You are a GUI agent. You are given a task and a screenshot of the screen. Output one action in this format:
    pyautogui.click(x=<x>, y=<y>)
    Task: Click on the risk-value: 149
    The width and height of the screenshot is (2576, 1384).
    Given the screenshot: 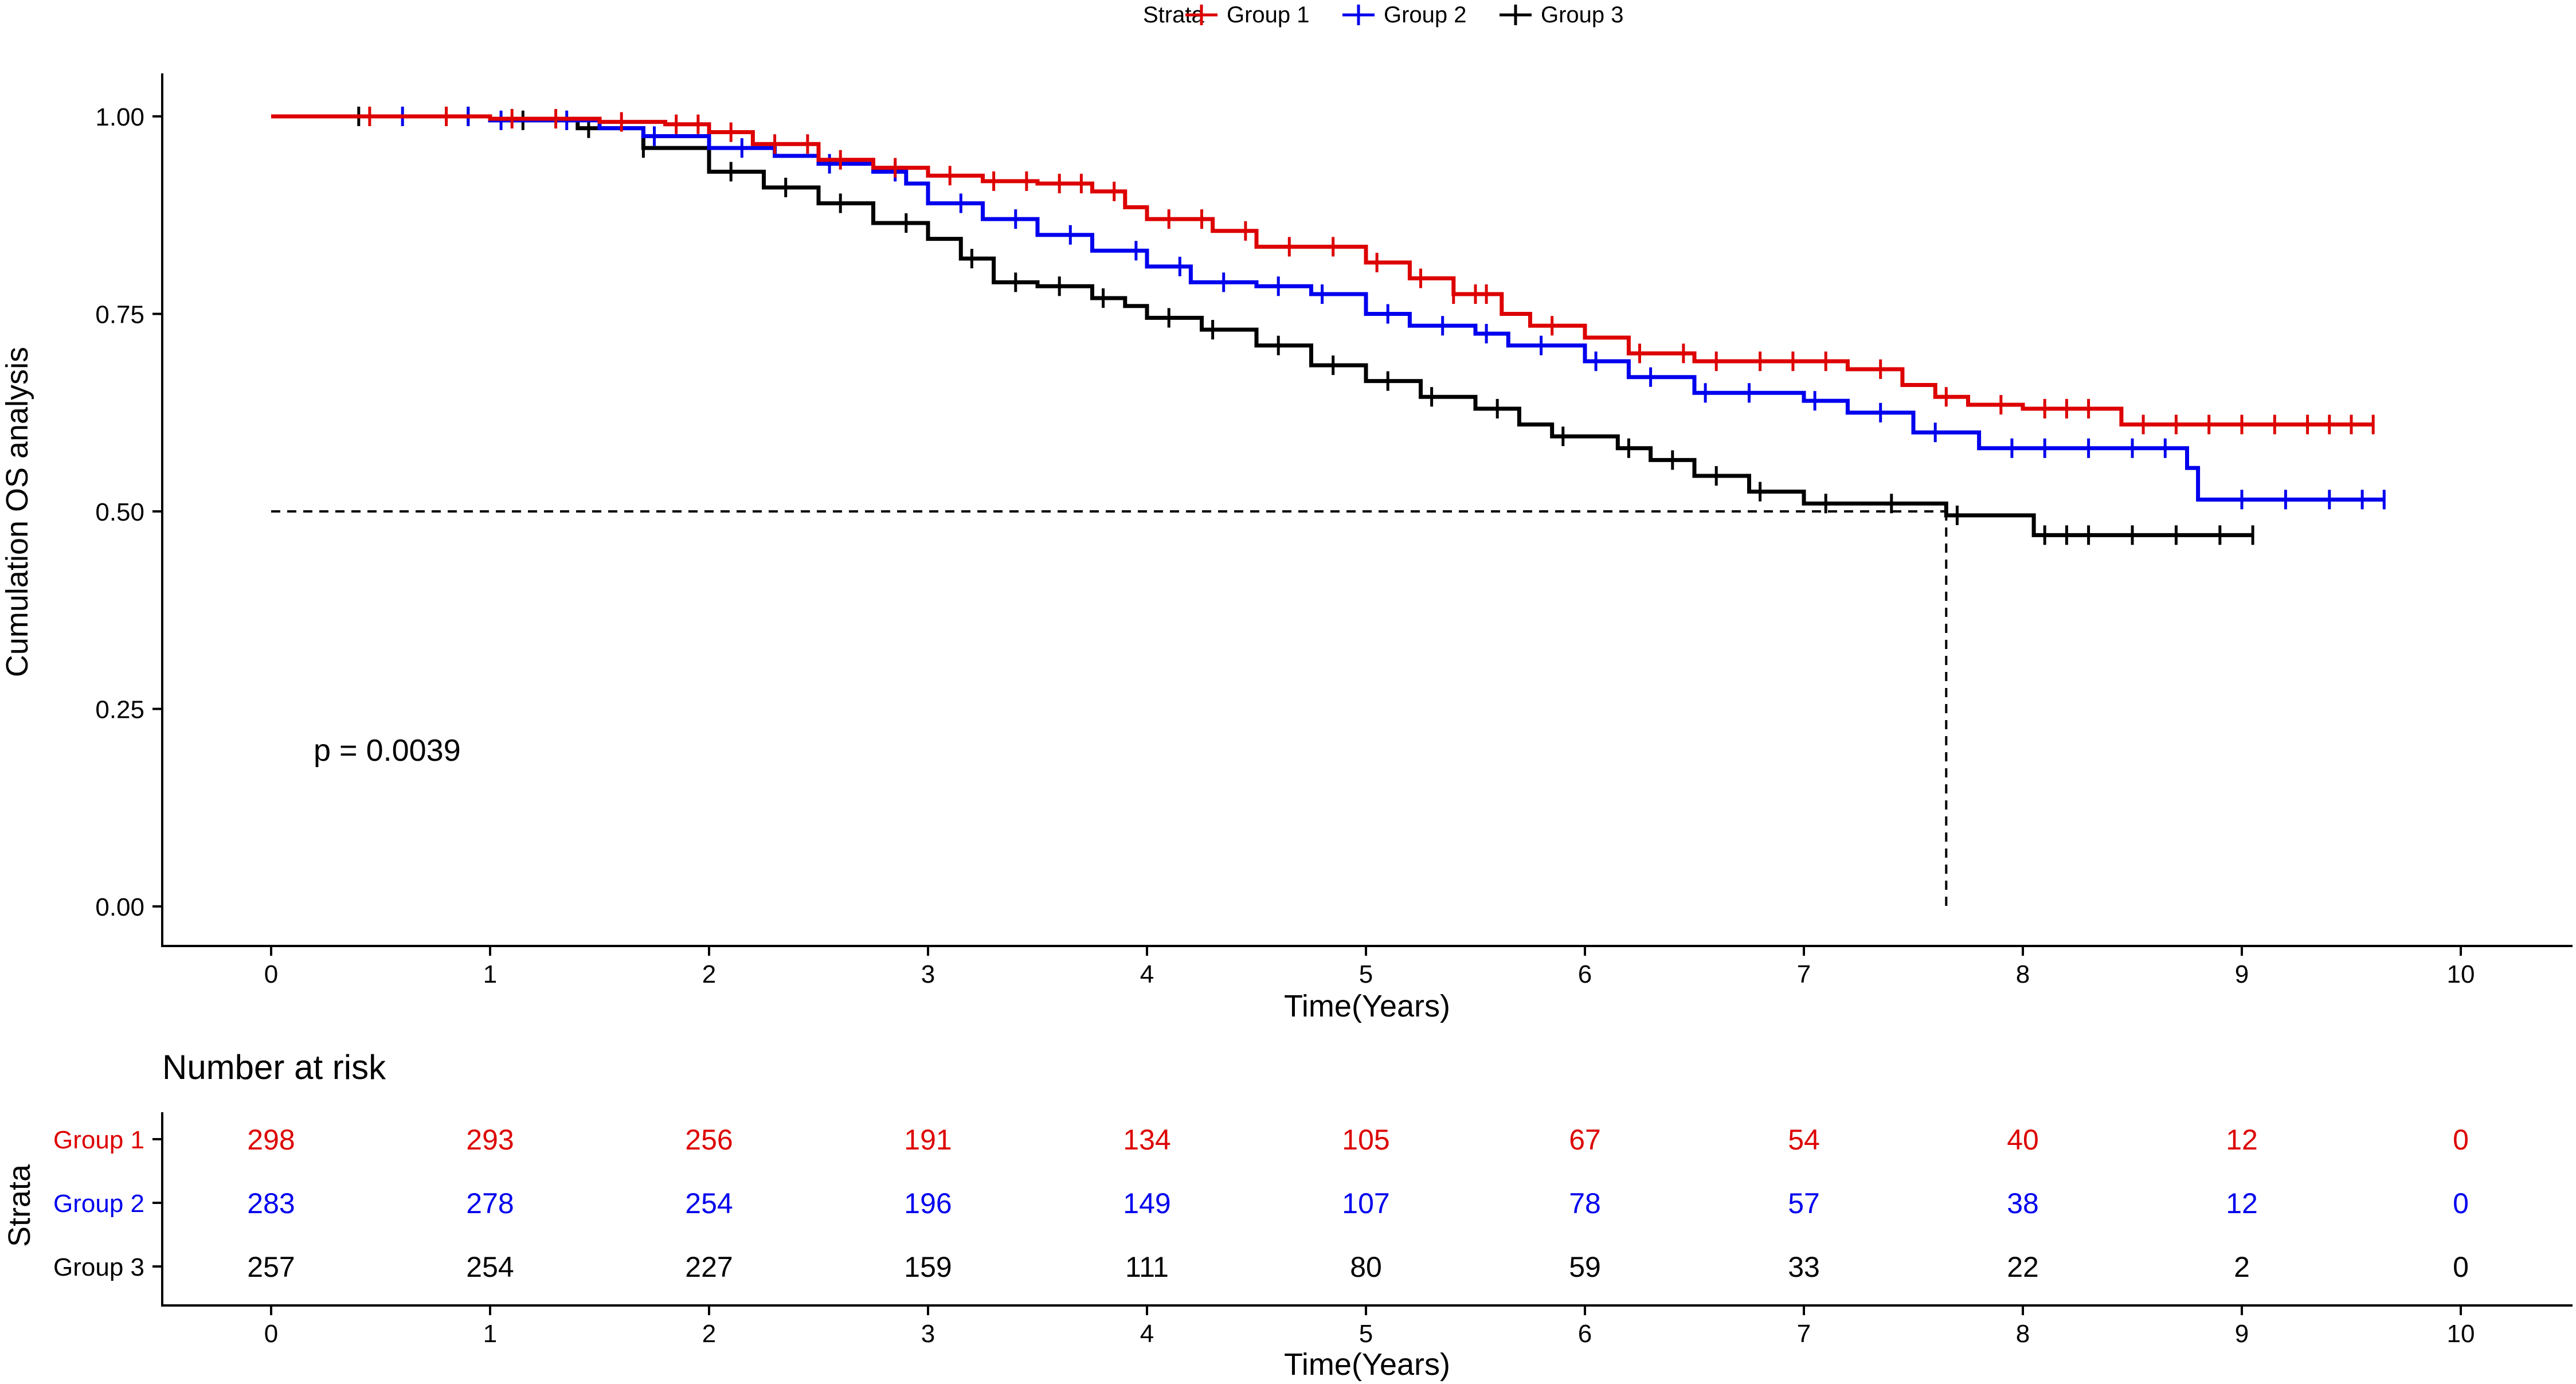 What is the action you would take?
    pyautogui.click(x=1146, y=1203)
    